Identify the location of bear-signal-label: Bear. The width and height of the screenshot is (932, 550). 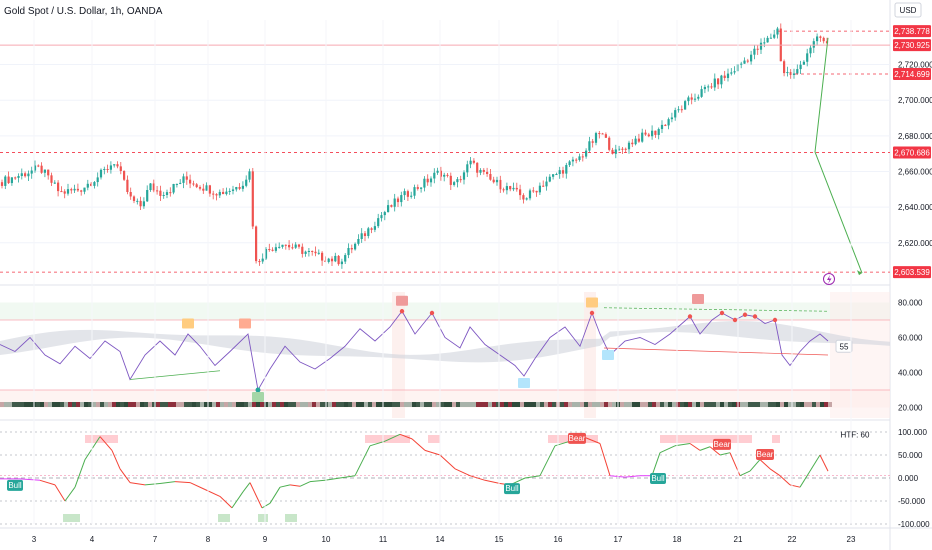
(765, 454).